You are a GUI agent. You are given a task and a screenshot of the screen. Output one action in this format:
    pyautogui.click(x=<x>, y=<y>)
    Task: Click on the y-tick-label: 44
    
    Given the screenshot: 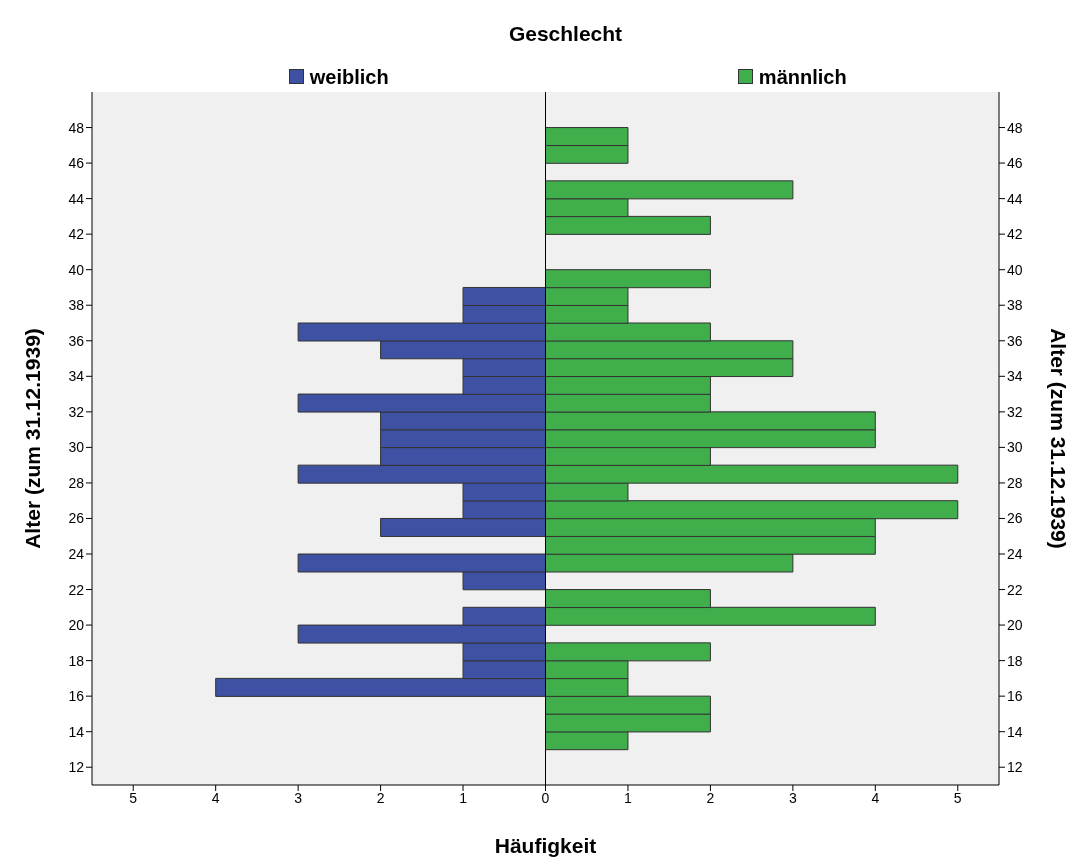 What is the action you would take?
    pyautogui.click(x=76, y=198)
    